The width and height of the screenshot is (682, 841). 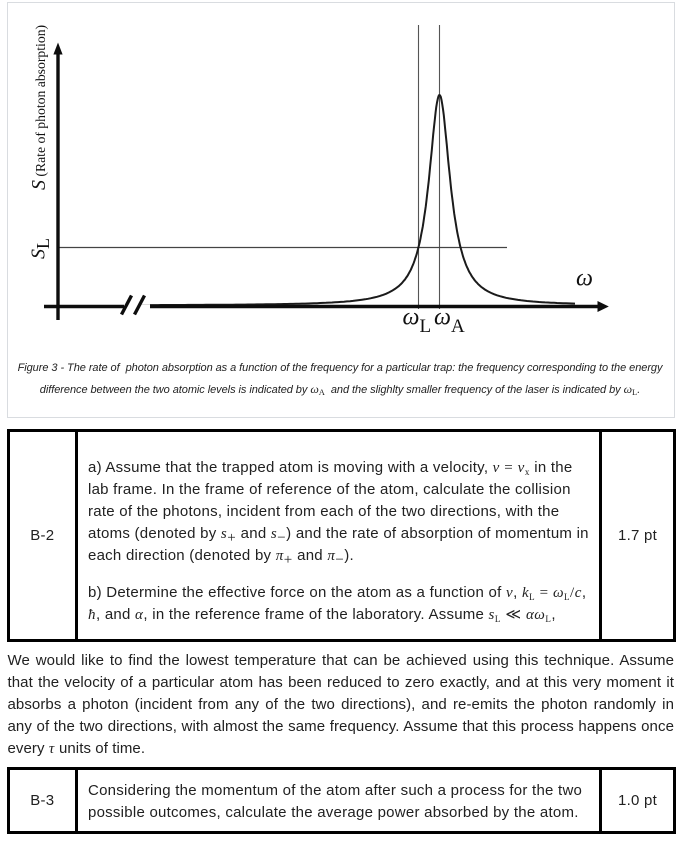 I want to click on svg-text: ω, so click(x=584, y=279).